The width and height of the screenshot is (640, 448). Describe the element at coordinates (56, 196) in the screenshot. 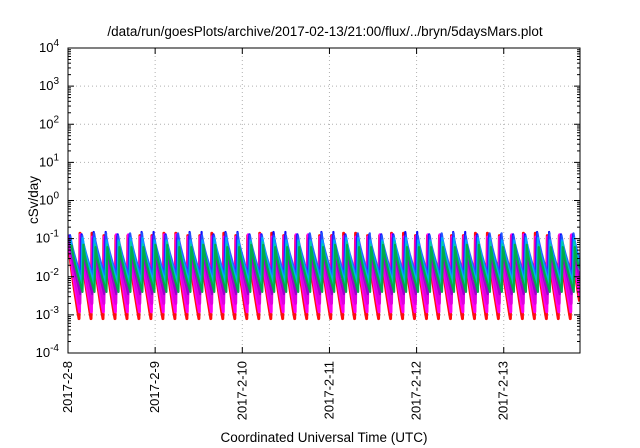

I see `y-tick-exponent: 0` at that location.